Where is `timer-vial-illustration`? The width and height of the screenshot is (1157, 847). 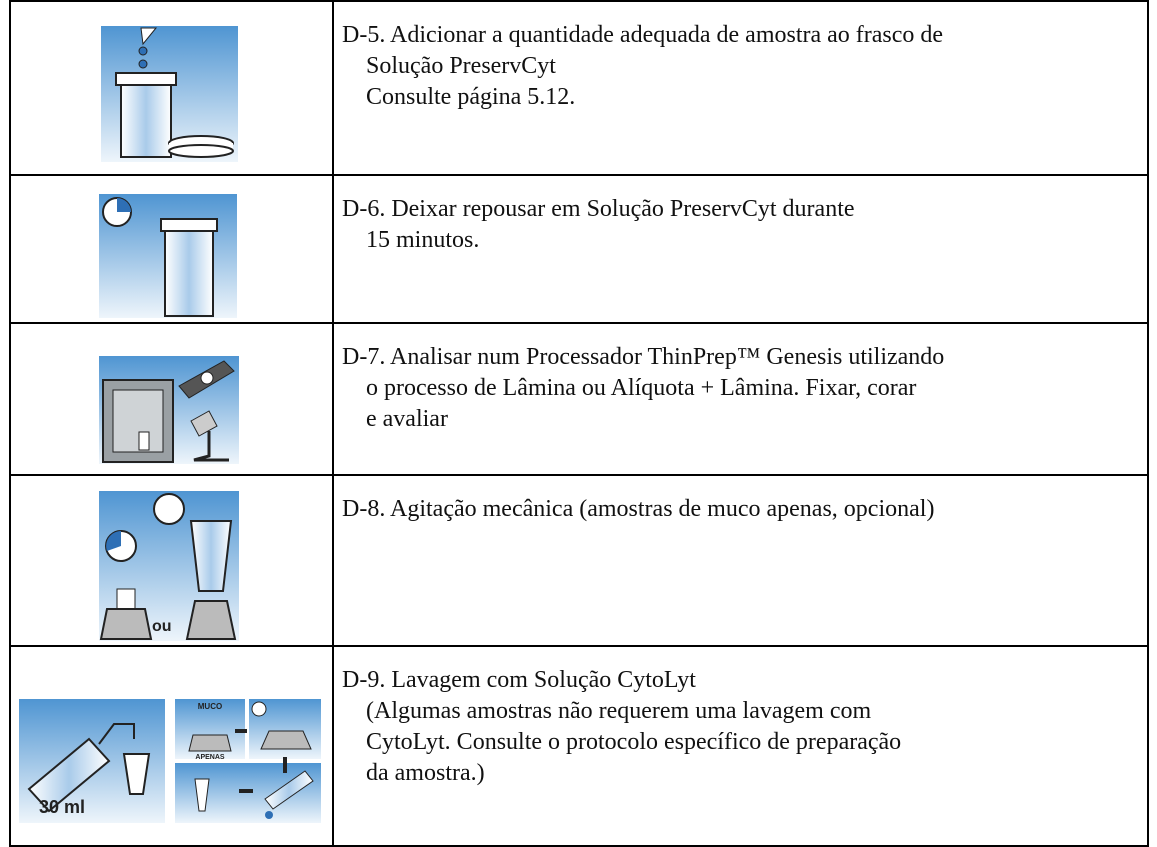 timer-vial-illustration is located at coordinates (168, 256).